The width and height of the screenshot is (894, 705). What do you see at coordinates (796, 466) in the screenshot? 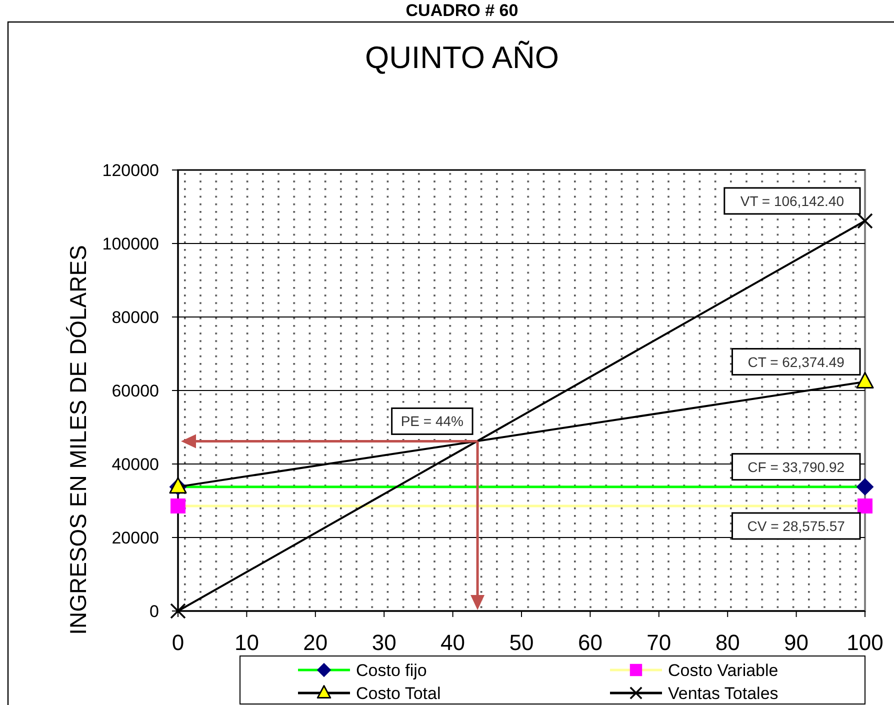
I see `data-label: CF = 33,790.92` at bounding box center [796, 466].